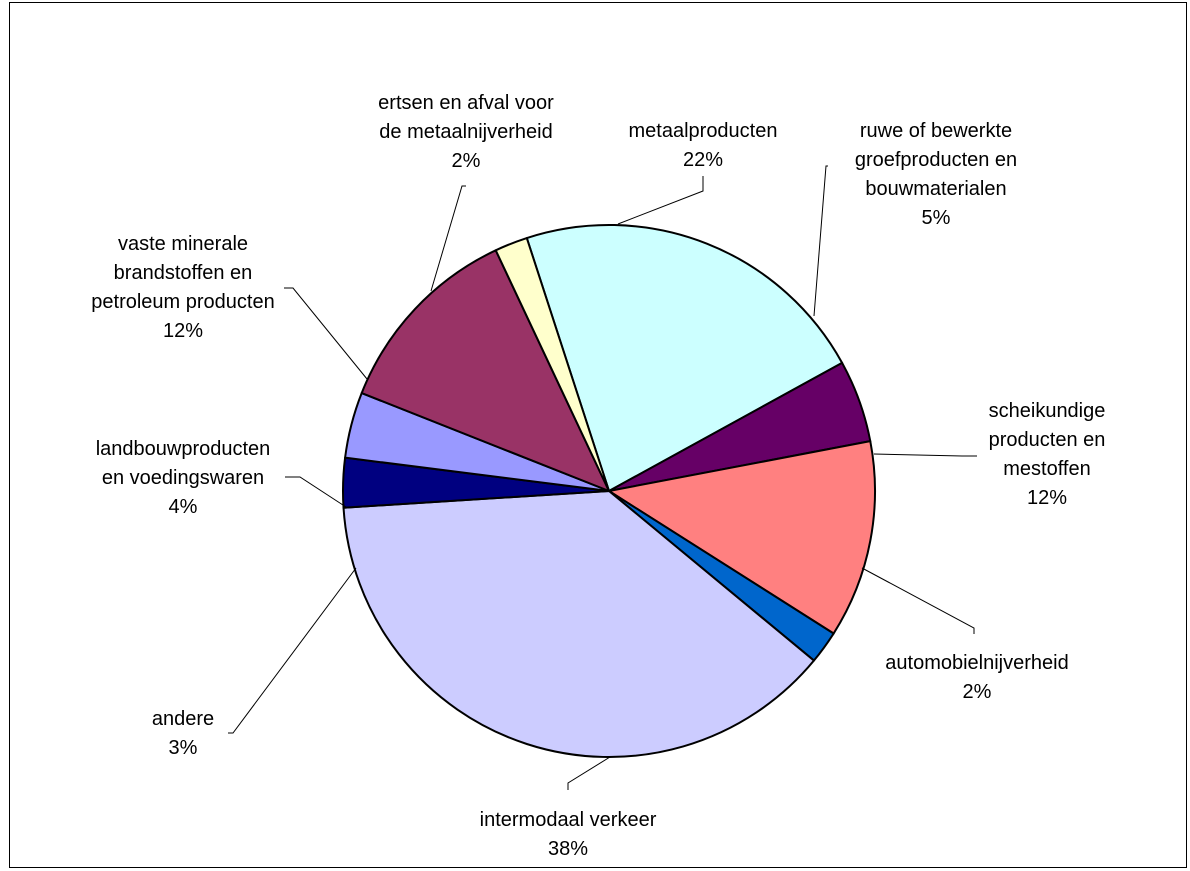 The width and height of the screenshot is (1190, 871). What do you see at coordinates (183, 244) in the screenshot?
I see `slice-label-line: vaste minerale` at bounding box center [183, 244].